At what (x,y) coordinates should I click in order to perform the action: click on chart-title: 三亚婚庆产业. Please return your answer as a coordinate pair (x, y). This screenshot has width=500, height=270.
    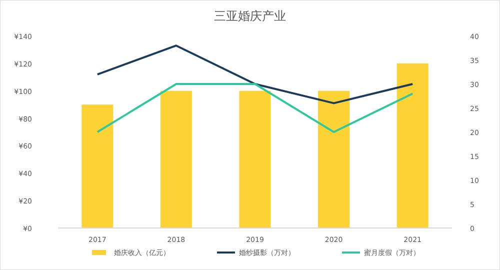
    Looking at the image, I should click on (250, 16).